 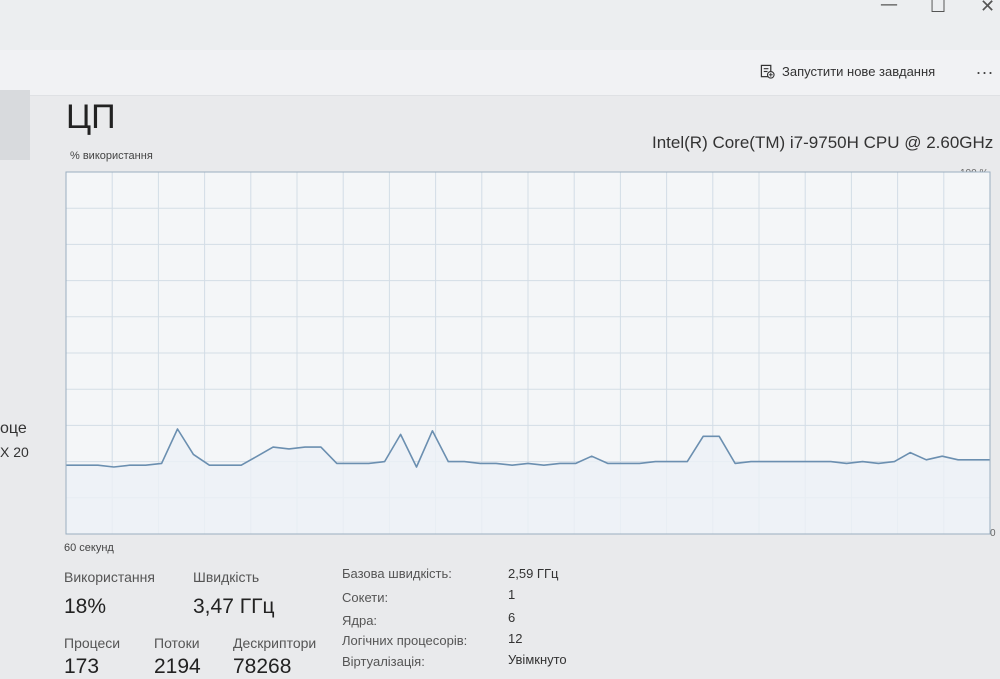 I want to click on cores-label: Ядра:, so click(x=360, y=620).